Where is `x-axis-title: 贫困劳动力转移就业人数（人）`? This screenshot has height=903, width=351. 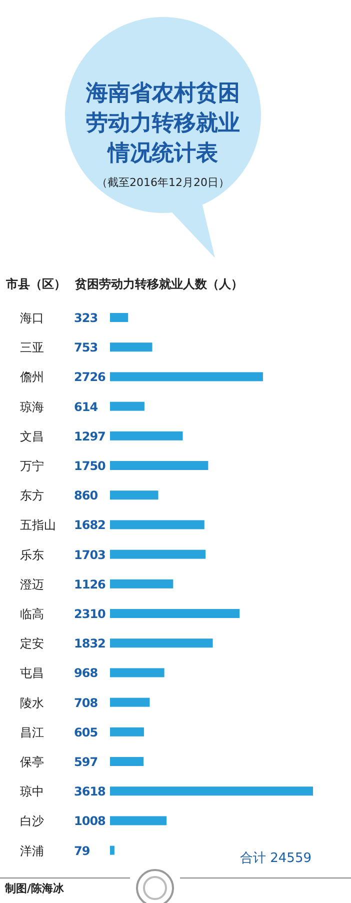 x-axis-title: 贫困劳动力转移就业人数（人） is located at coordinates (158, 284).